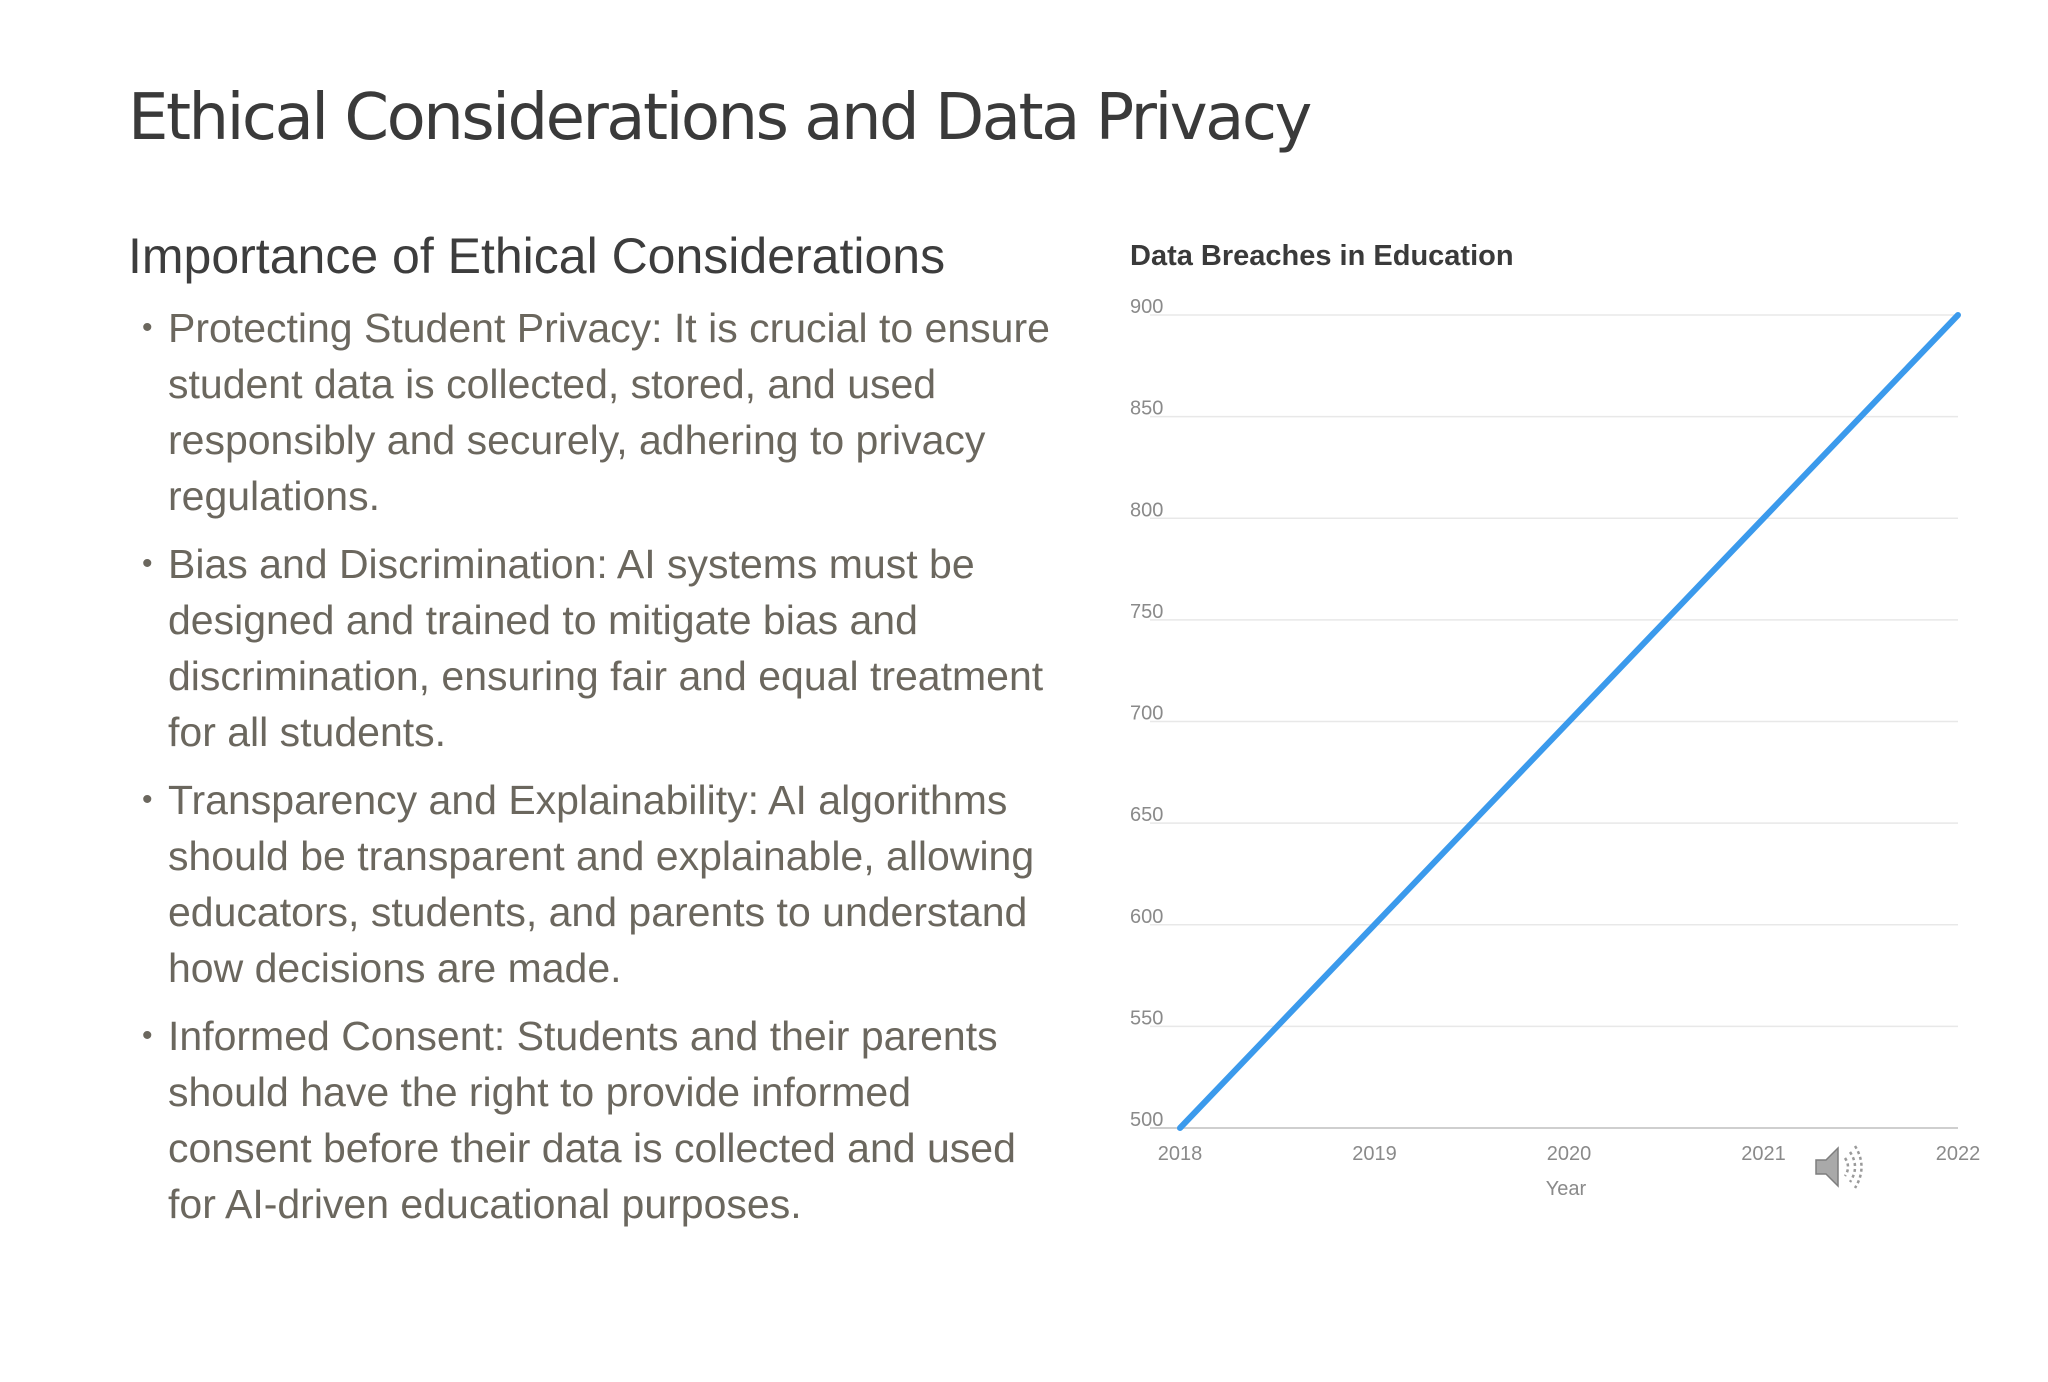 The width and height of the screenshot is (2048, 1382). Describe the element at coordinates (1146, 917) in the screenshot. I see `y-tick-label: 600` at that location.